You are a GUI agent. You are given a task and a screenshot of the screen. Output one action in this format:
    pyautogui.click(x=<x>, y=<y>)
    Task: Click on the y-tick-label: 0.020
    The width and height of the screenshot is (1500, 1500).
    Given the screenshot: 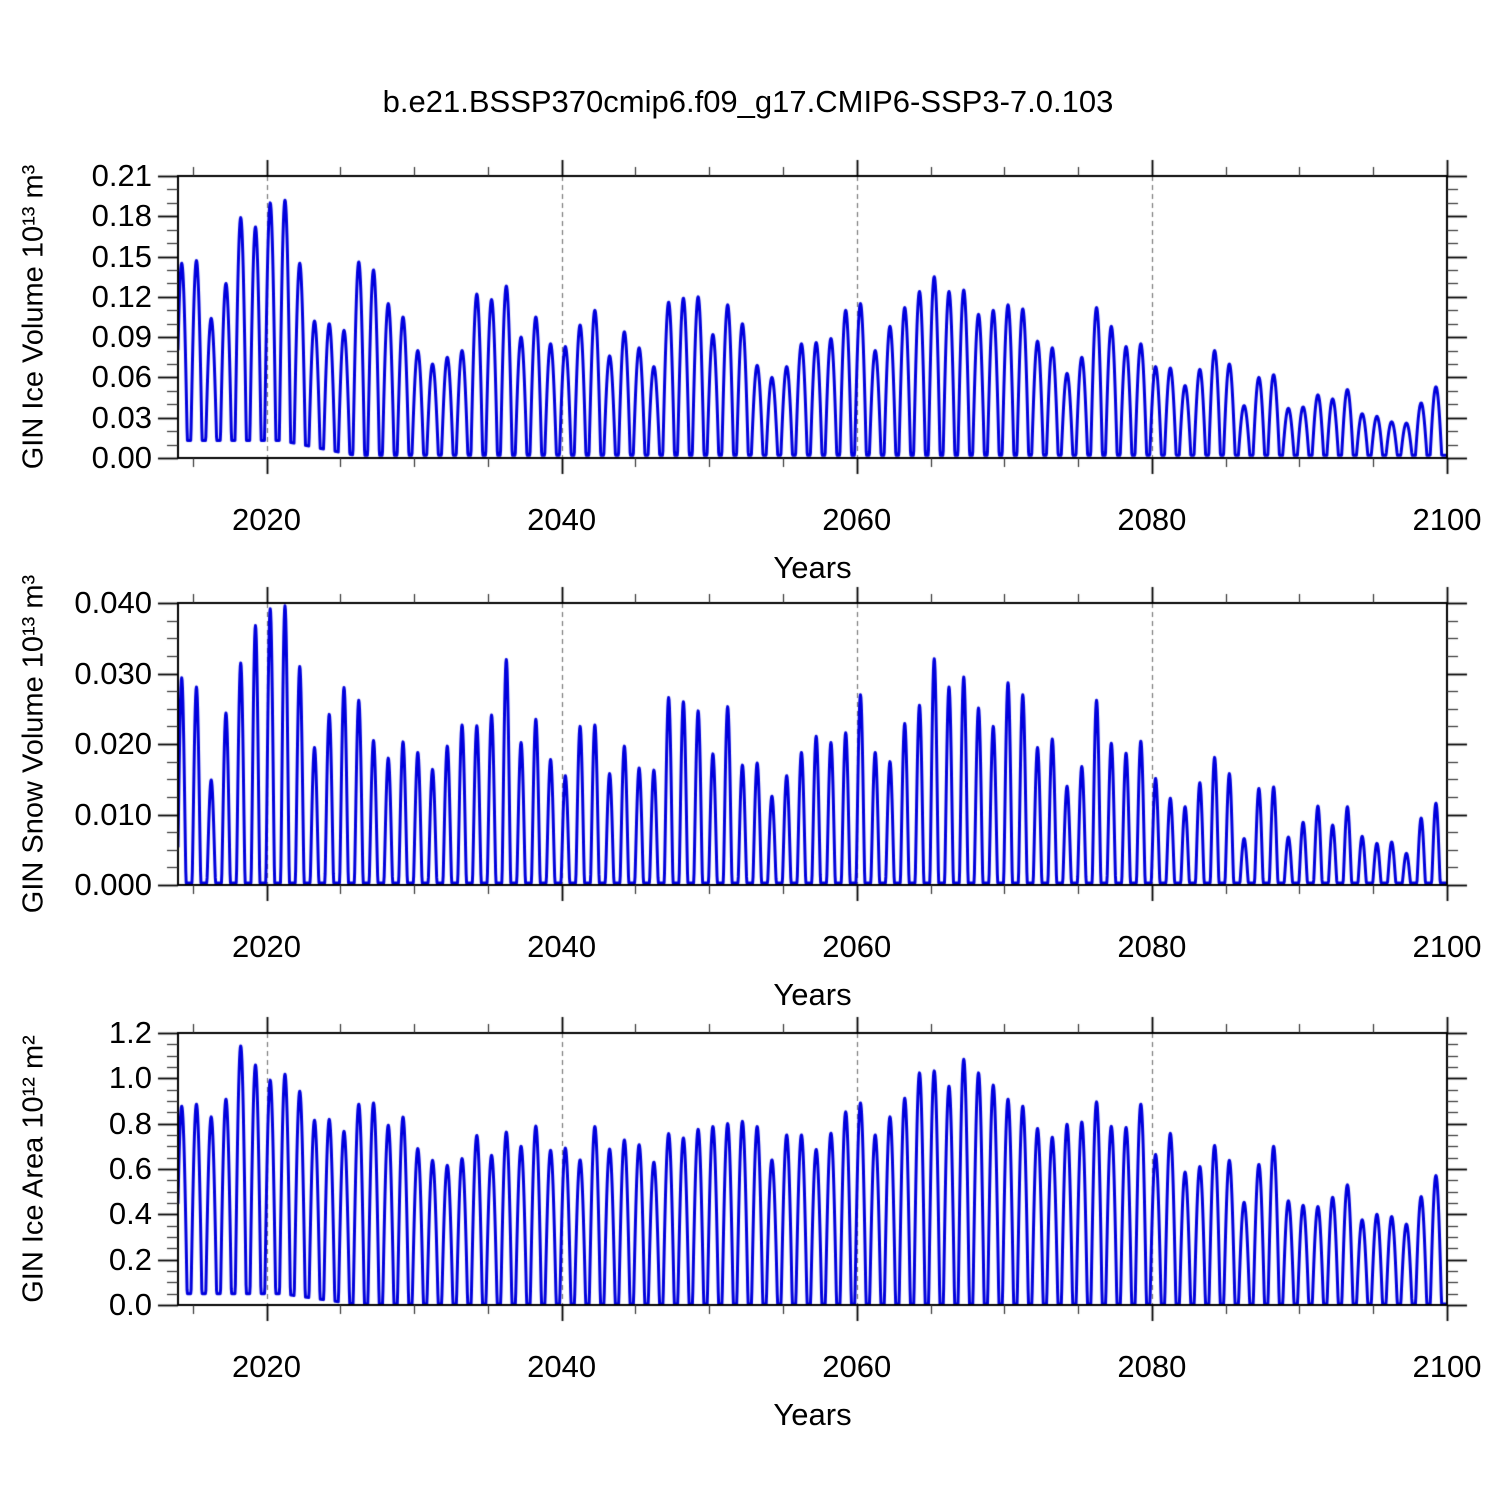 What is the action you would take?
    pyautogui.click(x=113, y=743)
    